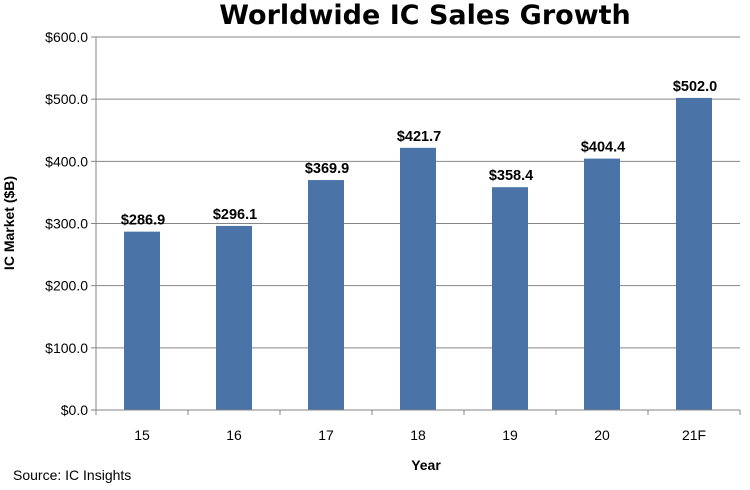 The image size is (750, 490). What do you see at coordinates (234, 435) in the screenshot?
I see `x-tick-label: 16` at bounding box center [234, 435].